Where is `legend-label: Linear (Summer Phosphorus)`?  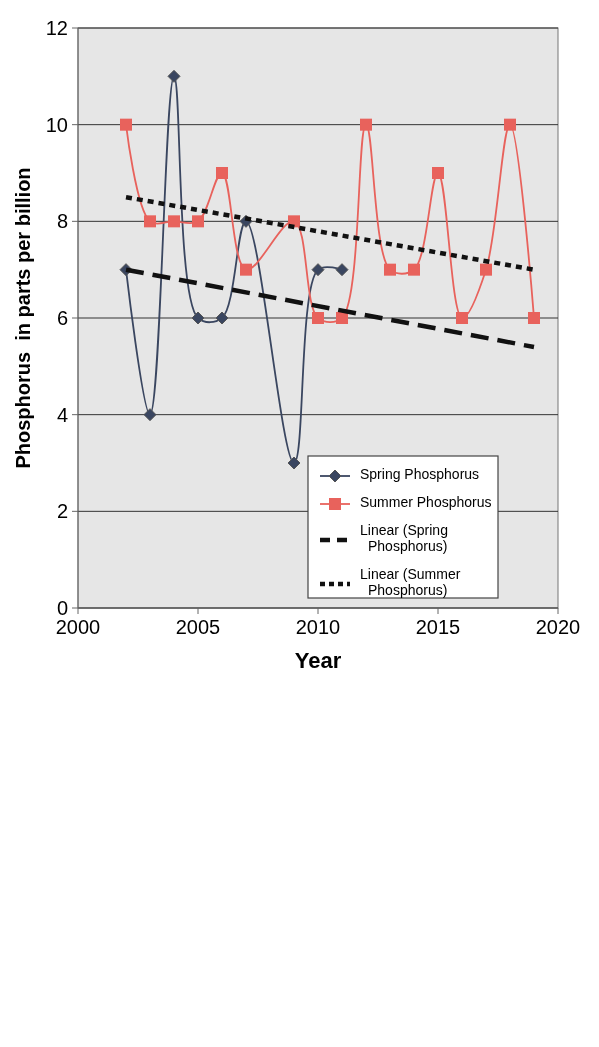
legend-label: Linear (Summer Phosphorus) is located at coordinates (410, 582).